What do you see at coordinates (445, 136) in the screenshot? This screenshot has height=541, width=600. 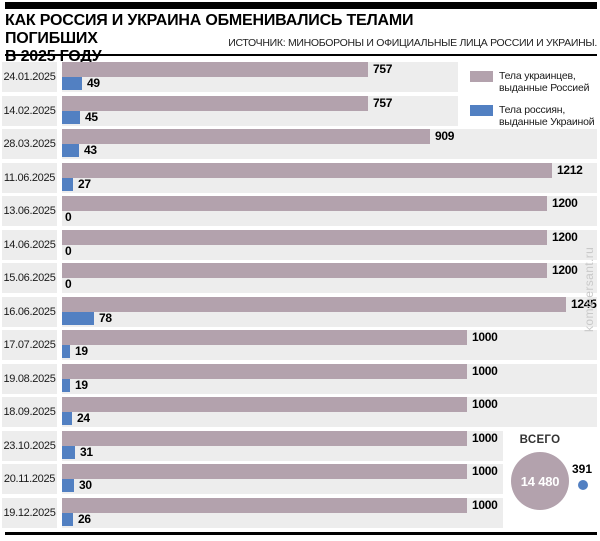 I see `ukraine-bodies-value: 909` at bounding box center [445, 136].